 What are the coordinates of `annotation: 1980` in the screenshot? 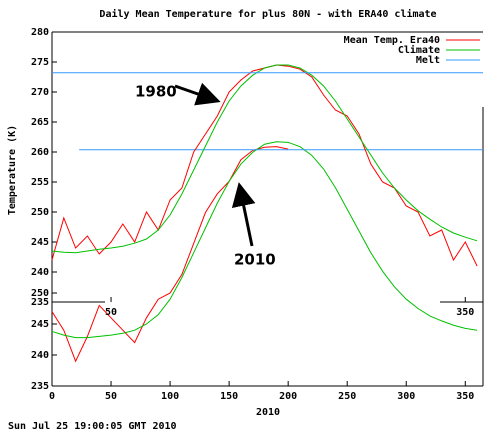 It's located at (156, 92).